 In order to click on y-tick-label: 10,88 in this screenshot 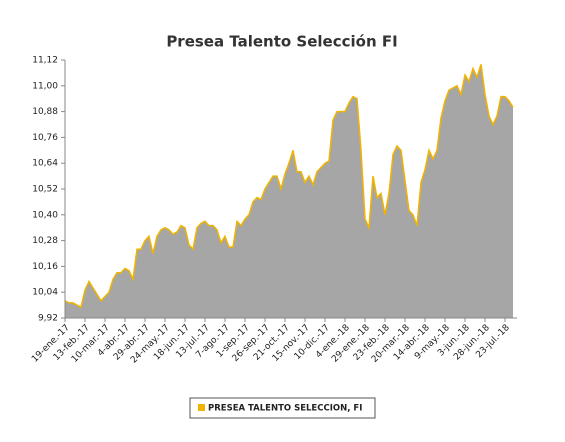, I will do `click(45, 112)`.